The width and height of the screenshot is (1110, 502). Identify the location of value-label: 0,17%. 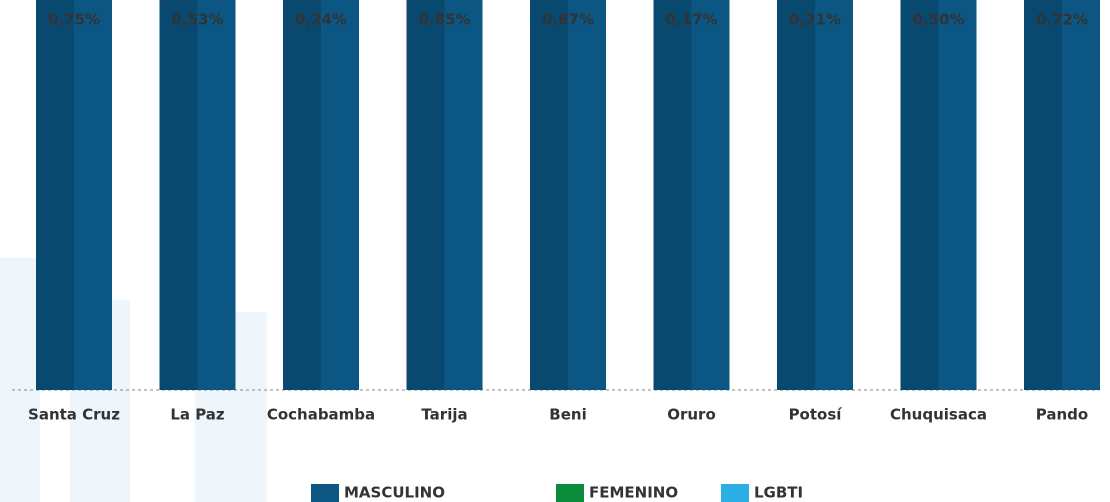
(691, 20).